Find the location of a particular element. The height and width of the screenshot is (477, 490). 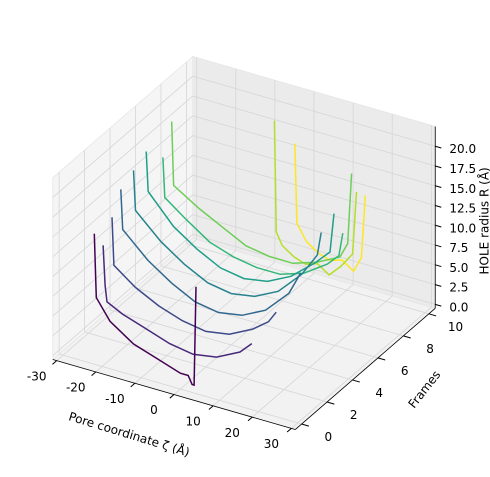

y-axis-line is located at coordinates (365, 369).